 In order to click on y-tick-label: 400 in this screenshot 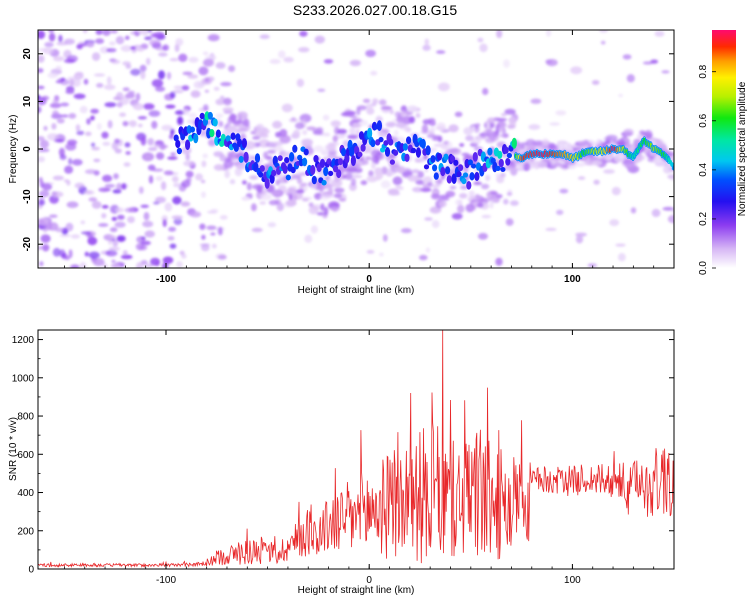, I will do `click(25, 493)`.